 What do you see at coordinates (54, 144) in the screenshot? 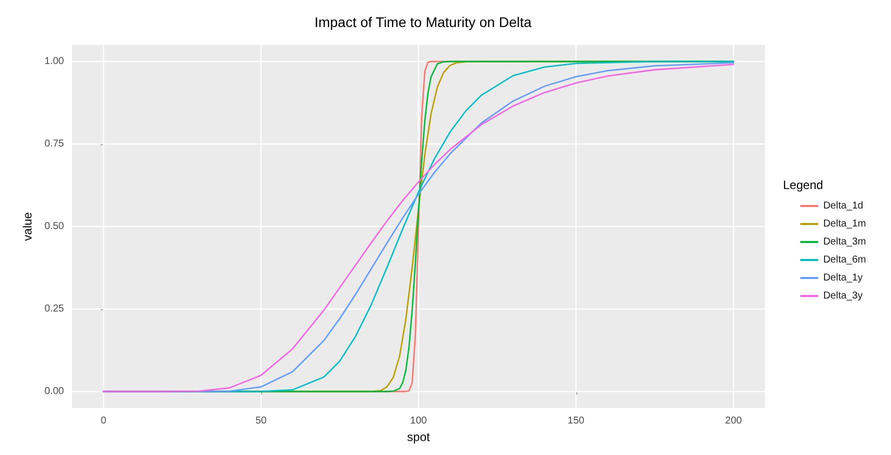
I see `y-tick-label: 0.75` at bounding box center [54, 144].